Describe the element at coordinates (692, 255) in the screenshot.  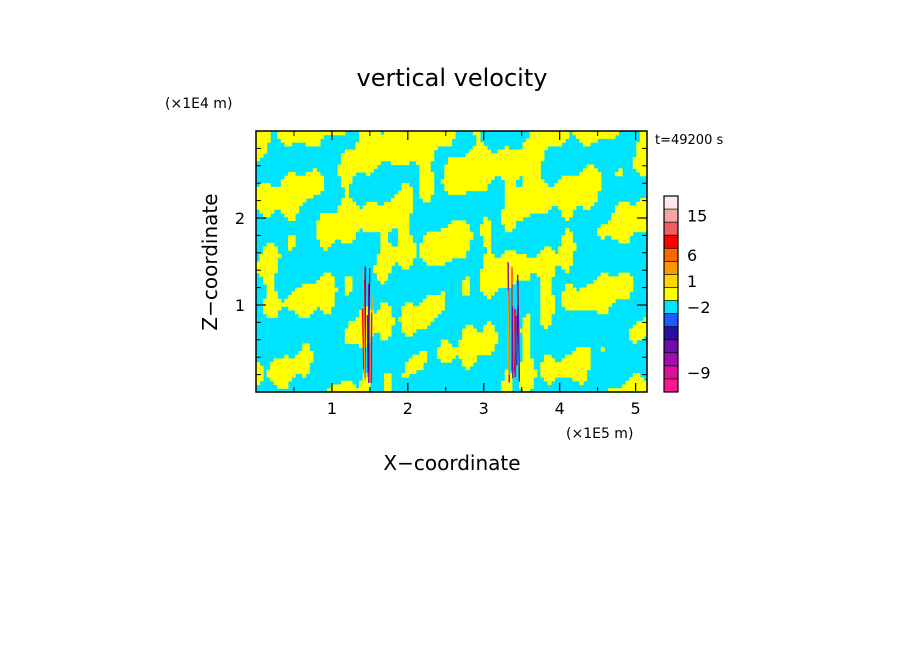
I see `colorbar-label-1: 6` at that location.